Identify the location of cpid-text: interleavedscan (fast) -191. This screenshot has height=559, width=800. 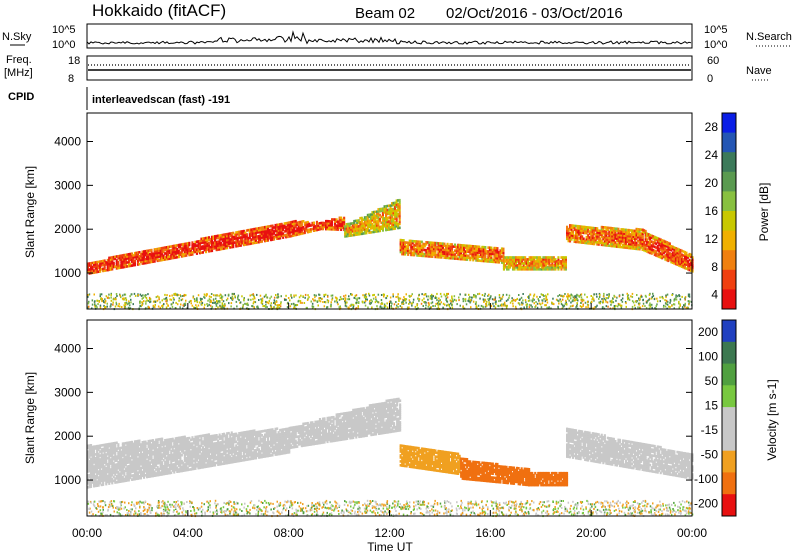
(161, 100).